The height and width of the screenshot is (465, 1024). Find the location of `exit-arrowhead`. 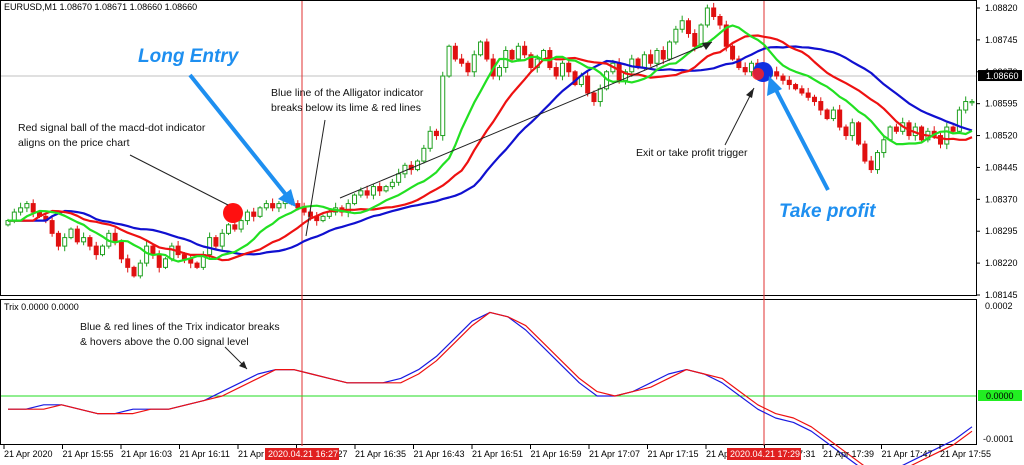

exit-arrowhead is located at coordinates (750, 93).